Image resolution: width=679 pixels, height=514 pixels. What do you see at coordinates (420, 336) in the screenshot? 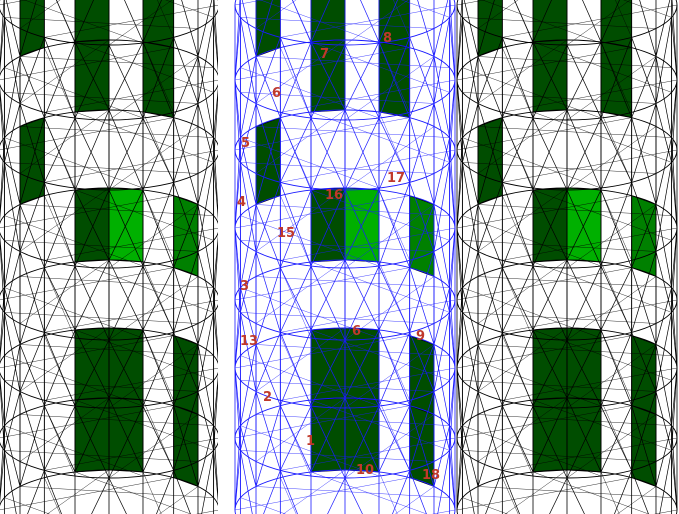
I see `vertex-label: 9` at bounding box center [420, 336].